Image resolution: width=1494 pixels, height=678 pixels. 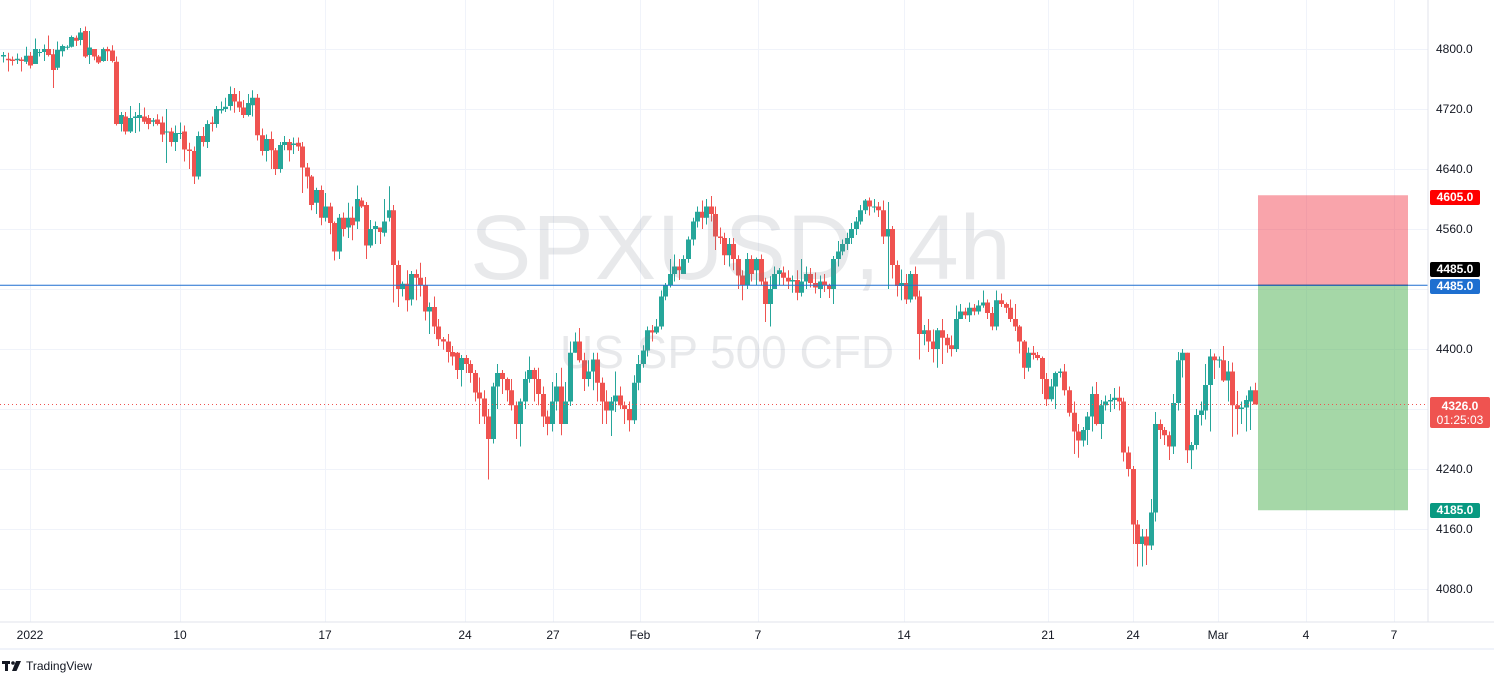 What do you see at coordinates (1454, 589) in the screenshot?
I see `price-axis-tick: 4080.0` at bounding box center [1454, 589].